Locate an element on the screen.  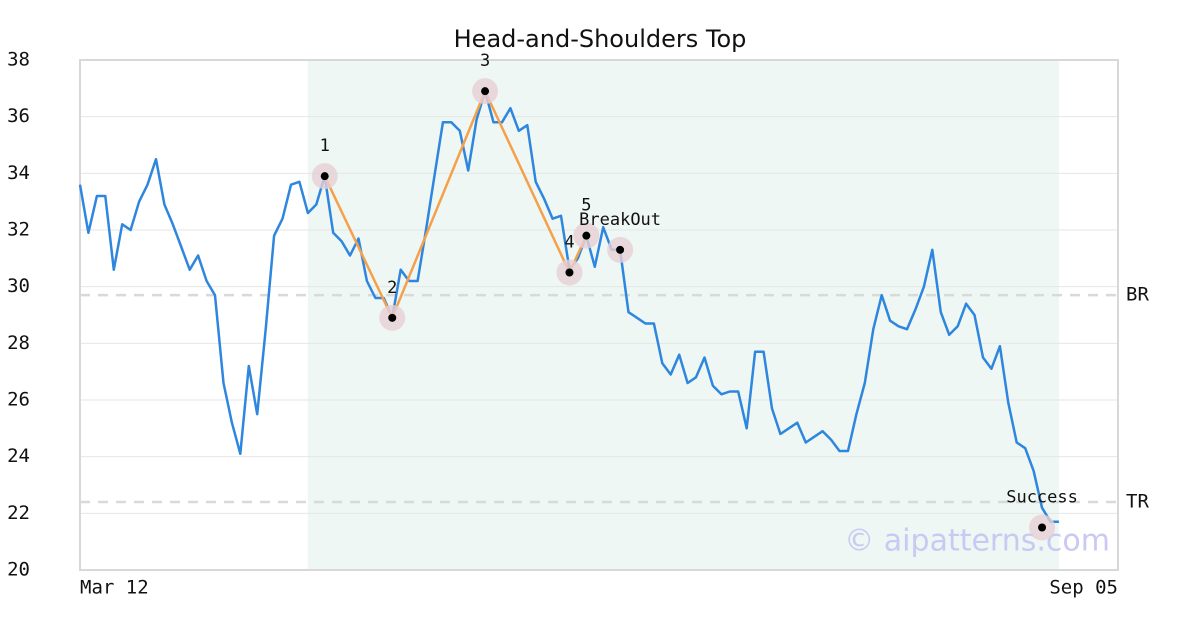
point-label: Success is located at coordinates (1042, 498).